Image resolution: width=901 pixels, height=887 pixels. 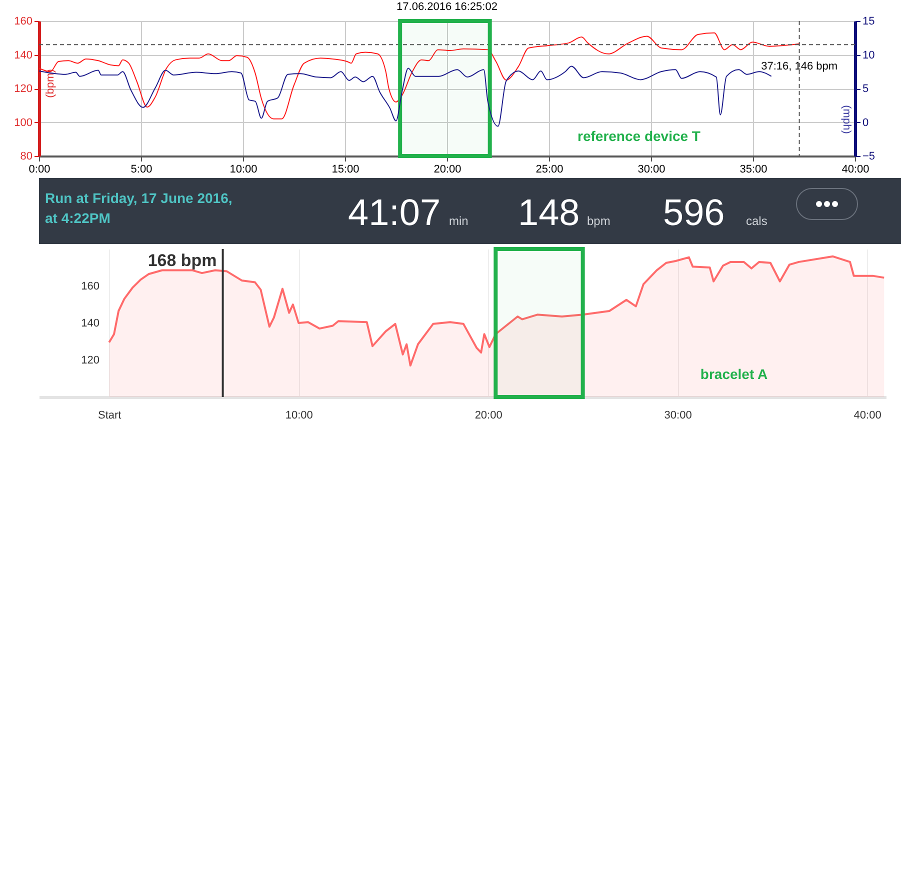 What do you see at coordinates (869, 156) in the screenshot?
I see `y2-tick-label: −5` at bounding box center [869, 156].